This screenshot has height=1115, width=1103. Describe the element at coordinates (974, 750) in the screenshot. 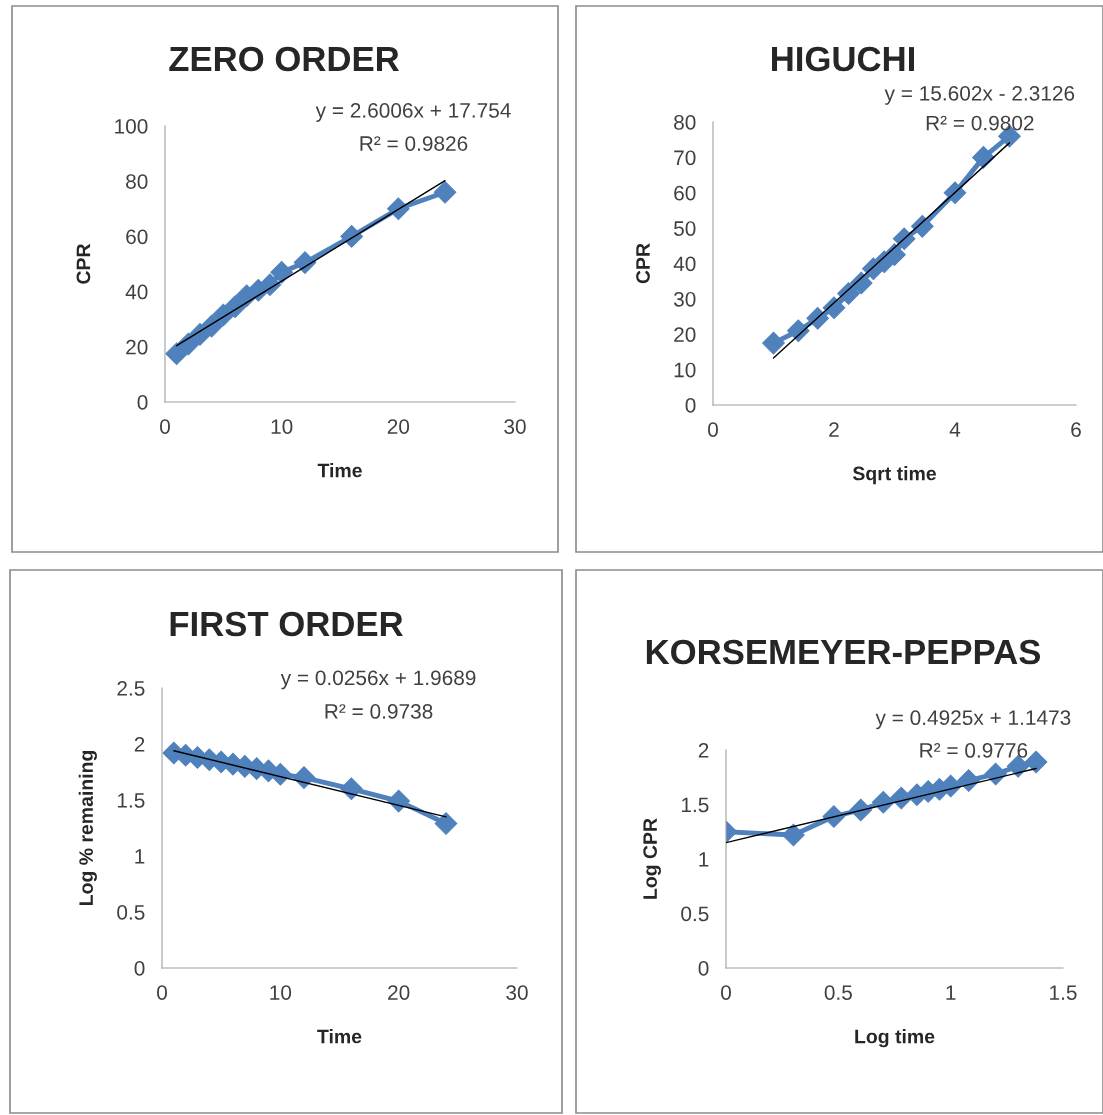

I see `annotation: R² = 0.9776` at that location.